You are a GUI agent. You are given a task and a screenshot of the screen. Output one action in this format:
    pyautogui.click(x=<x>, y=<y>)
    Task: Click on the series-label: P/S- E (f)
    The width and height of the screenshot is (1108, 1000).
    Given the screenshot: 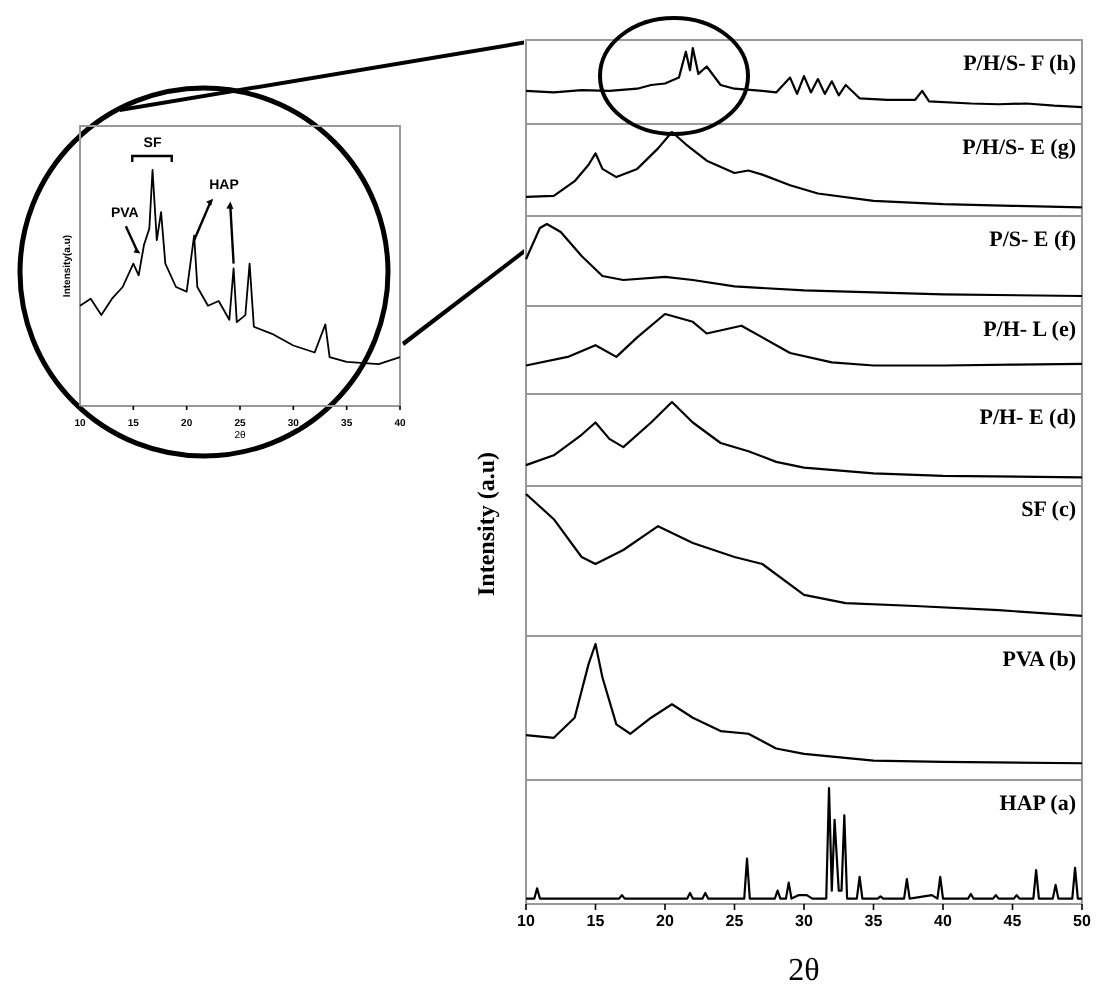 What is the action you would take?
    pyautogui.click(x=1033, y=240)
    